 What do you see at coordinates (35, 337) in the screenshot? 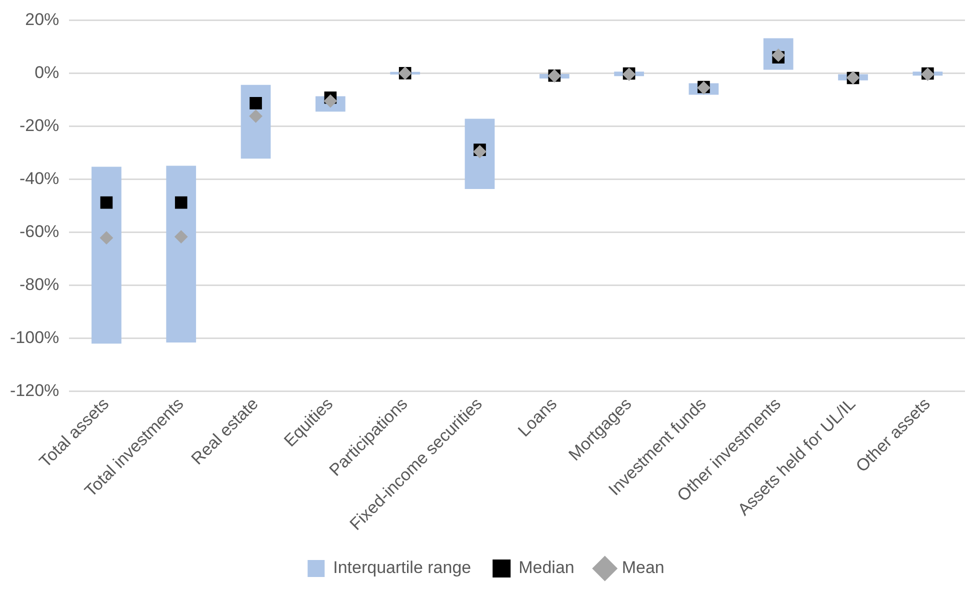
I see `y-tick-label: -100%` at bounding box center [35, 337].